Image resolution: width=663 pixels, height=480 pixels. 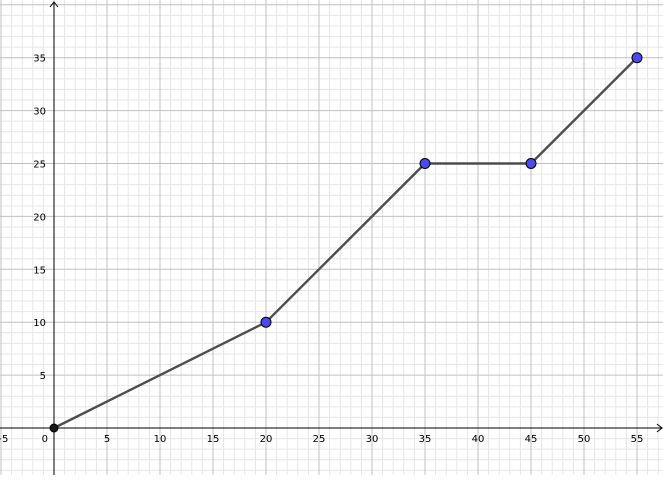 What do you see at coordinates (45, 439) in the screenshot?
I see `origin-label: 0` at bounding box center [45, 439].